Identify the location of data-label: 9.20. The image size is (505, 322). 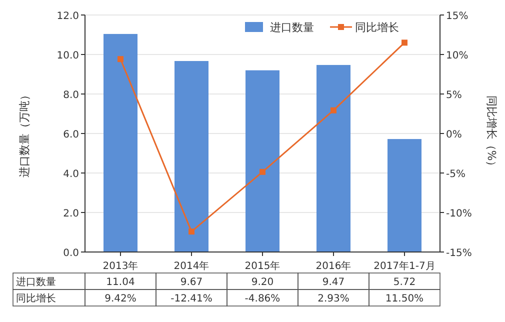
(262, 282).